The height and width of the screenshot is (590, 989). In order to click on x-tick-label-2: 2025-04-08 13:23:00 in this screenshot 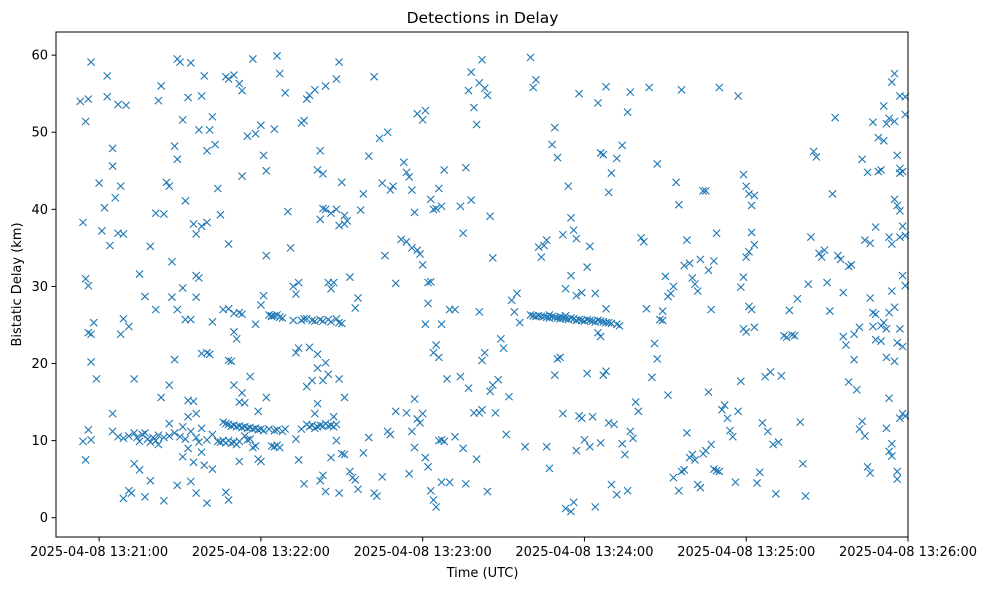, I will do `click(423, 552)`.